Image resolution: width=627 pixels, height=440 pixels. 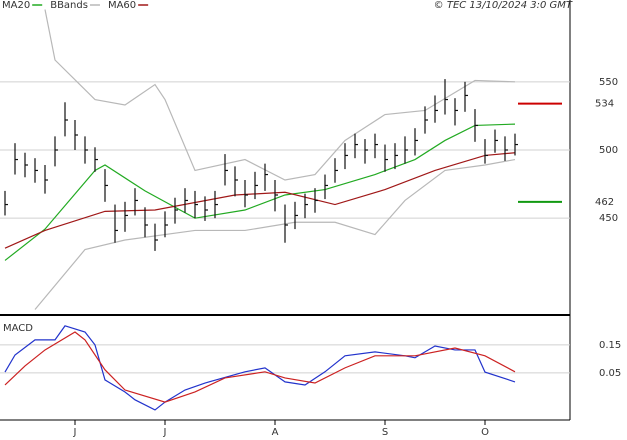 I want to click on level-label: 462, so click(x=604, y=202).